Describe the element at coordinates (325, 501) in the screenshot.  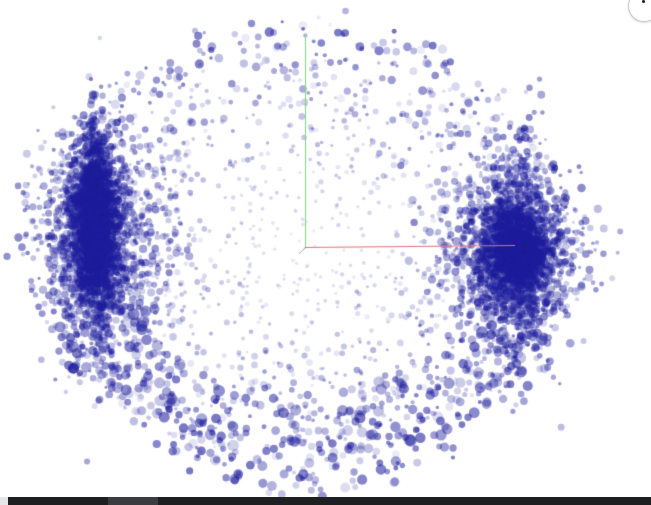
I see `bottom-toolbar` at that location.